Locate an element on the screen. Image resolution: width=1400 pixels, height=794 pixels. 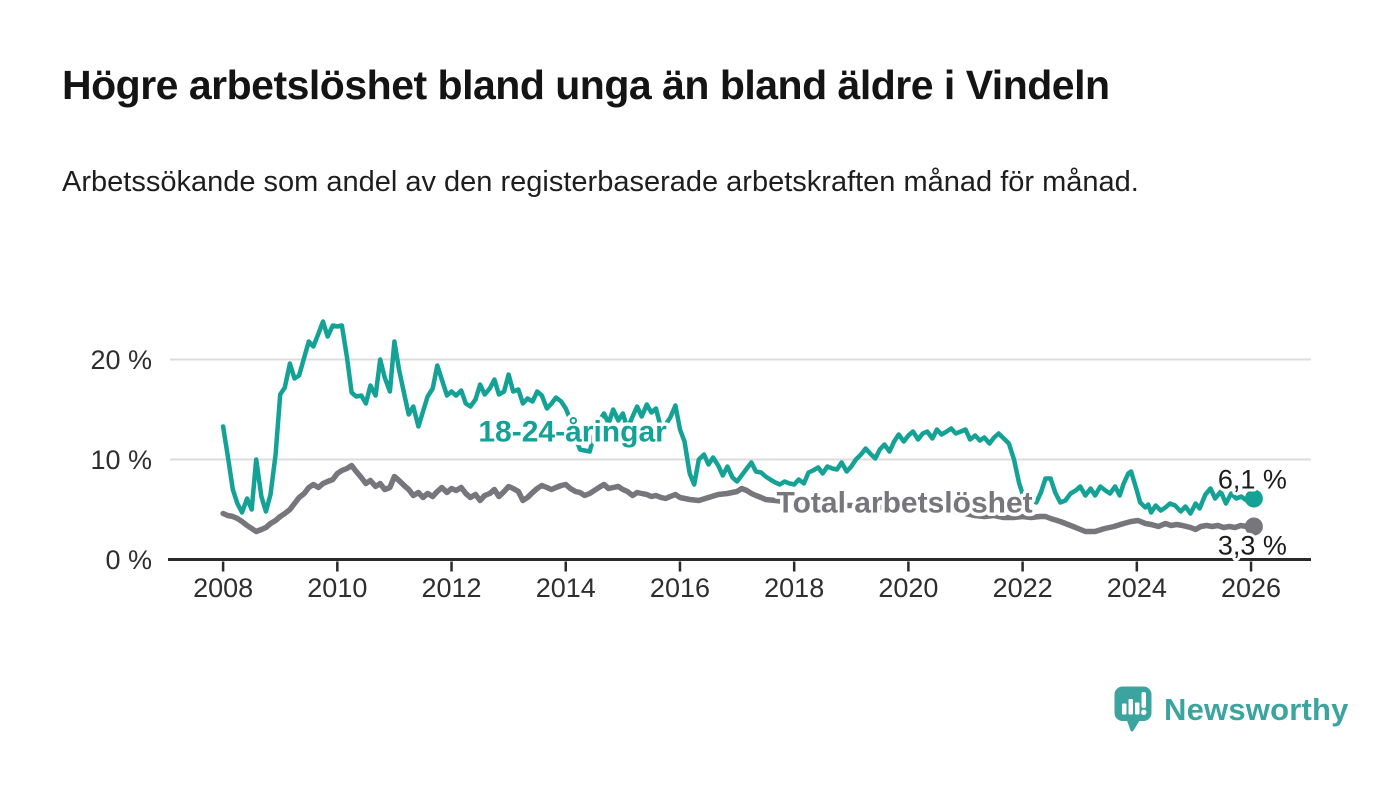
x-tick-label: 2026 is located at coordinates (1251, 588).